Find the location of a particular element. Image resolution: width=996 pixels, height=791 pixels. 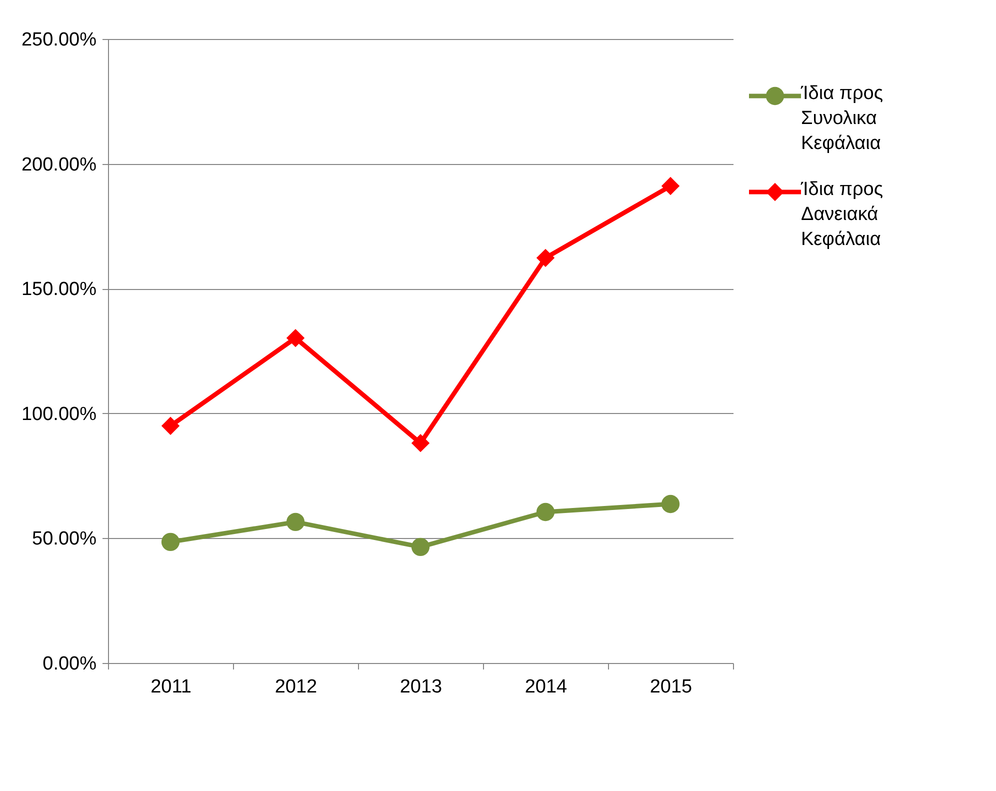

y-tick-label: 200.00% is located at coordinates (59, 165).